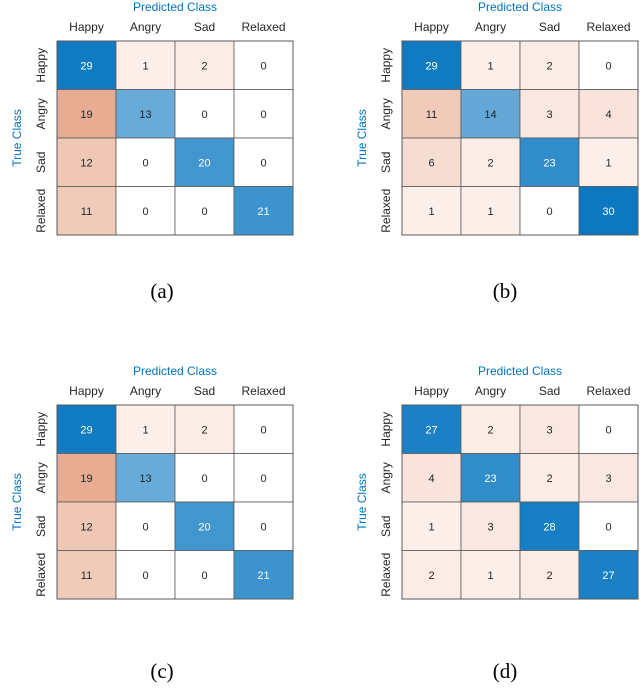  Describe the element at coordinates (86, 163) in the screenshot. I see `cell-value: 12` at that location.